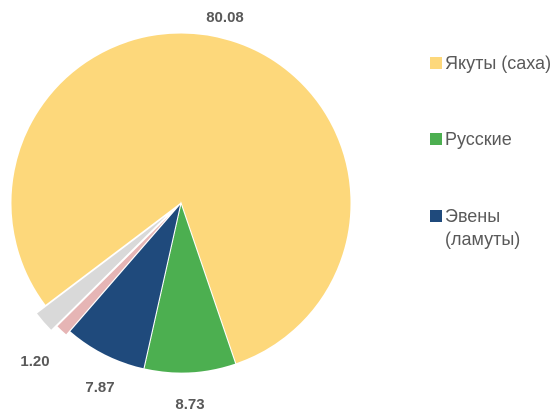 The width and height of the screenshot is (550, 414). I want to click on legend-item: Эвены (ламуты), so click(490, 228).